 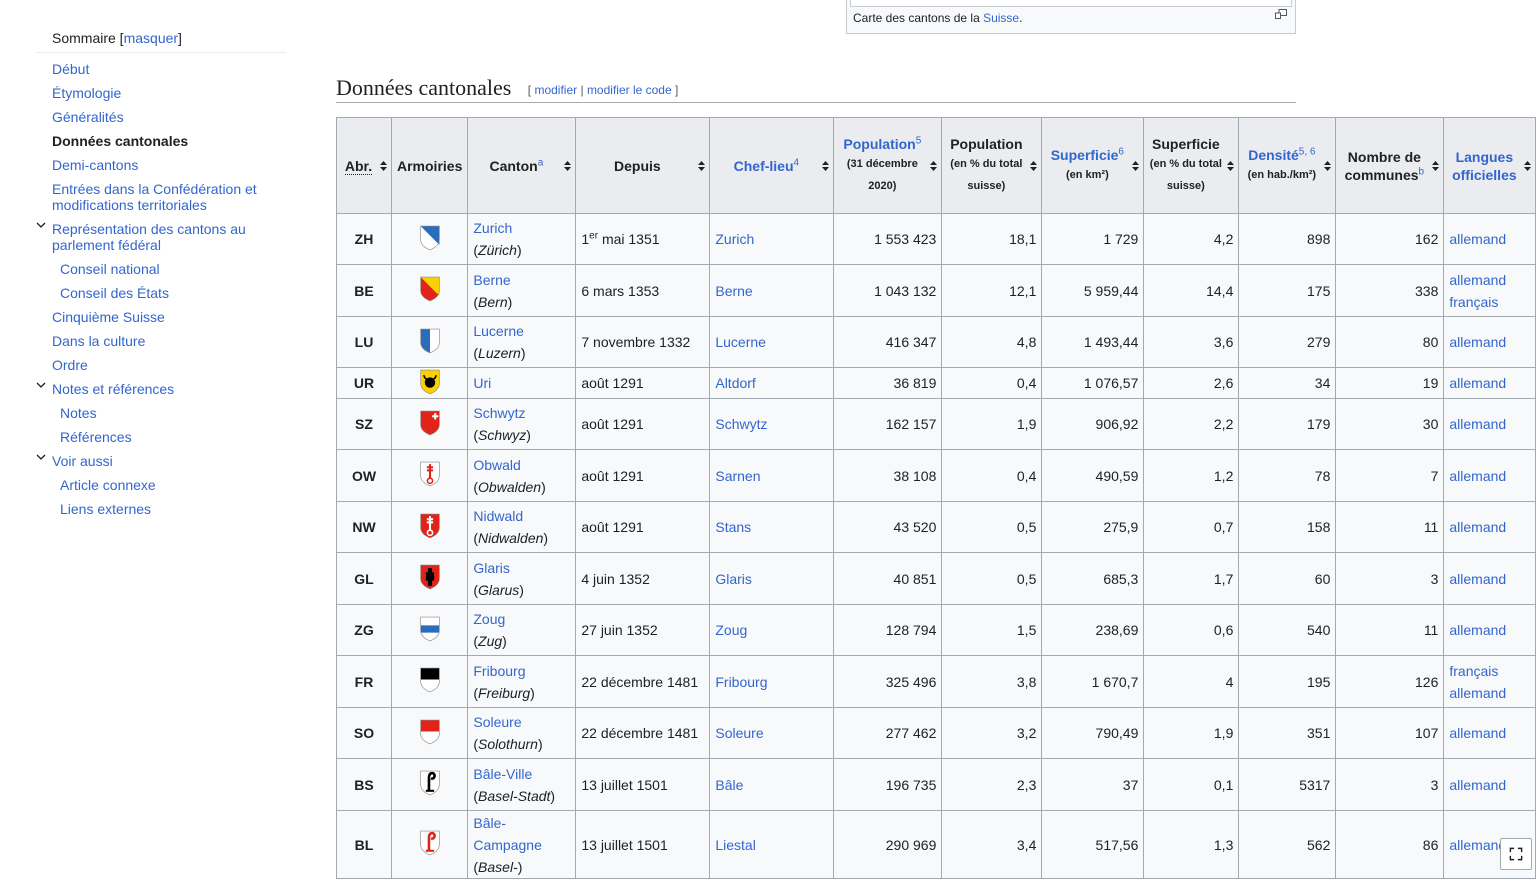 I want to click on col-canton: Cantona, so click(x=522, y=165).